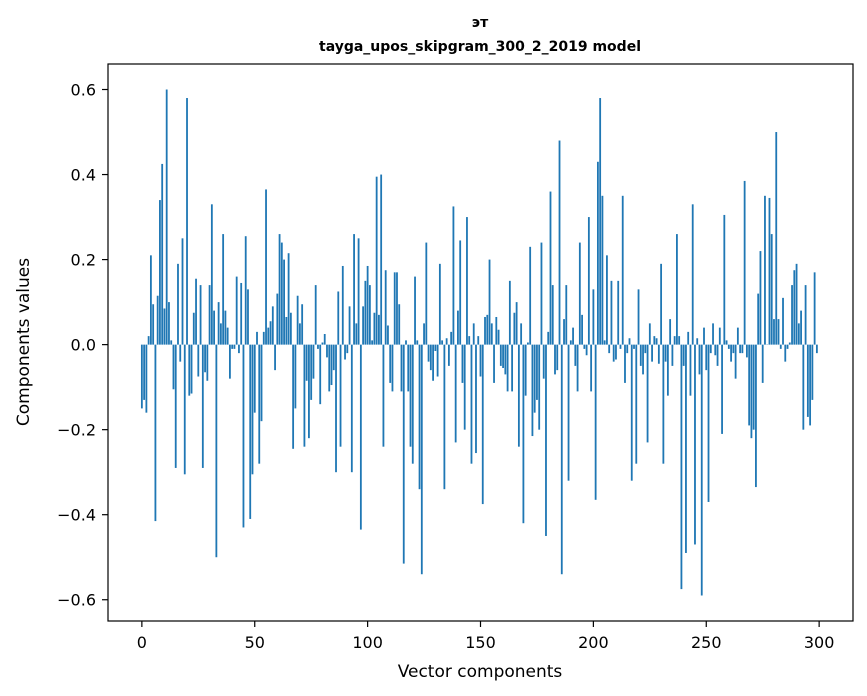  Describe the element at coordinates (706, 642) in the screenshot. I see `x-tick-label: 250` at that location.